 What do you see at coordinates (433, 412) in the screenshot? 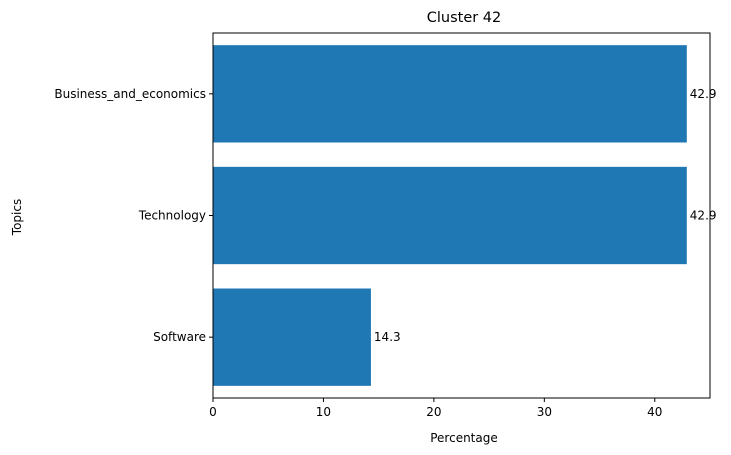
I see `x-tick-label-2: 20` at bounding box center [433, 412].